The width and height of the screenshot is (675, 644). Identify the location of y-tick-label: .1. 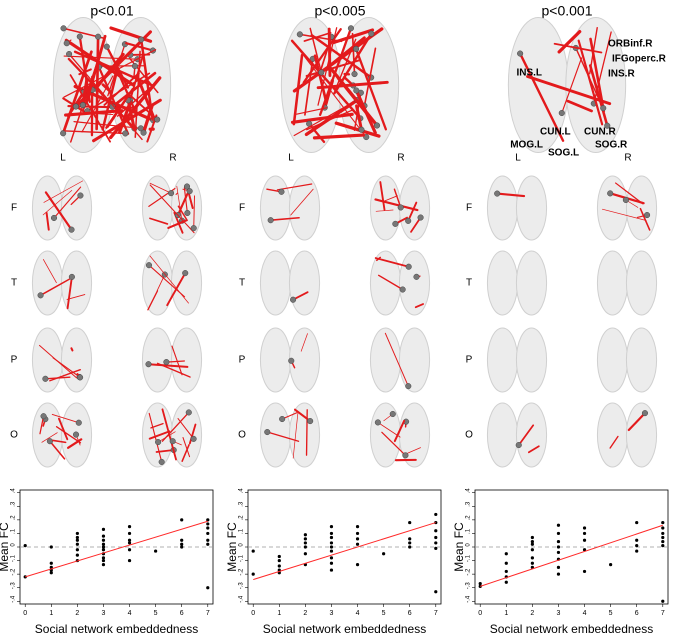
(14, 531).